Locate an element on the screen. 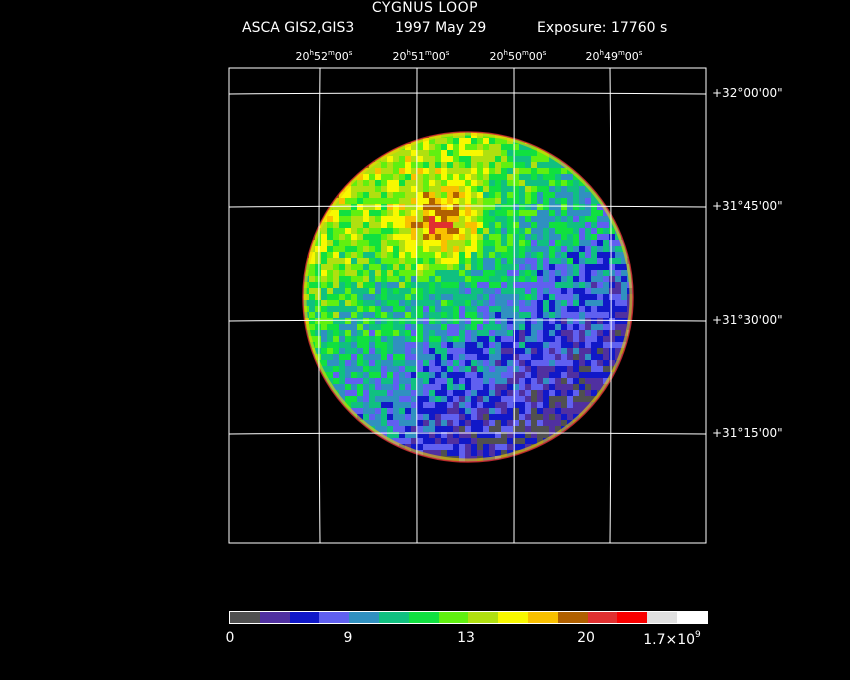 This screenshot has height=680, width=850. instrument-label: ASCA GIS2,GIS3 is located at coordinates (298, 28).